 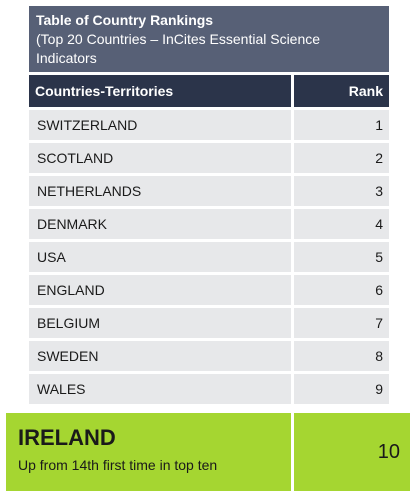 What do you see at coordinates (341, 323) in the screenshot?
I see `rank-cell: 7` at bounding box center [341, 323].